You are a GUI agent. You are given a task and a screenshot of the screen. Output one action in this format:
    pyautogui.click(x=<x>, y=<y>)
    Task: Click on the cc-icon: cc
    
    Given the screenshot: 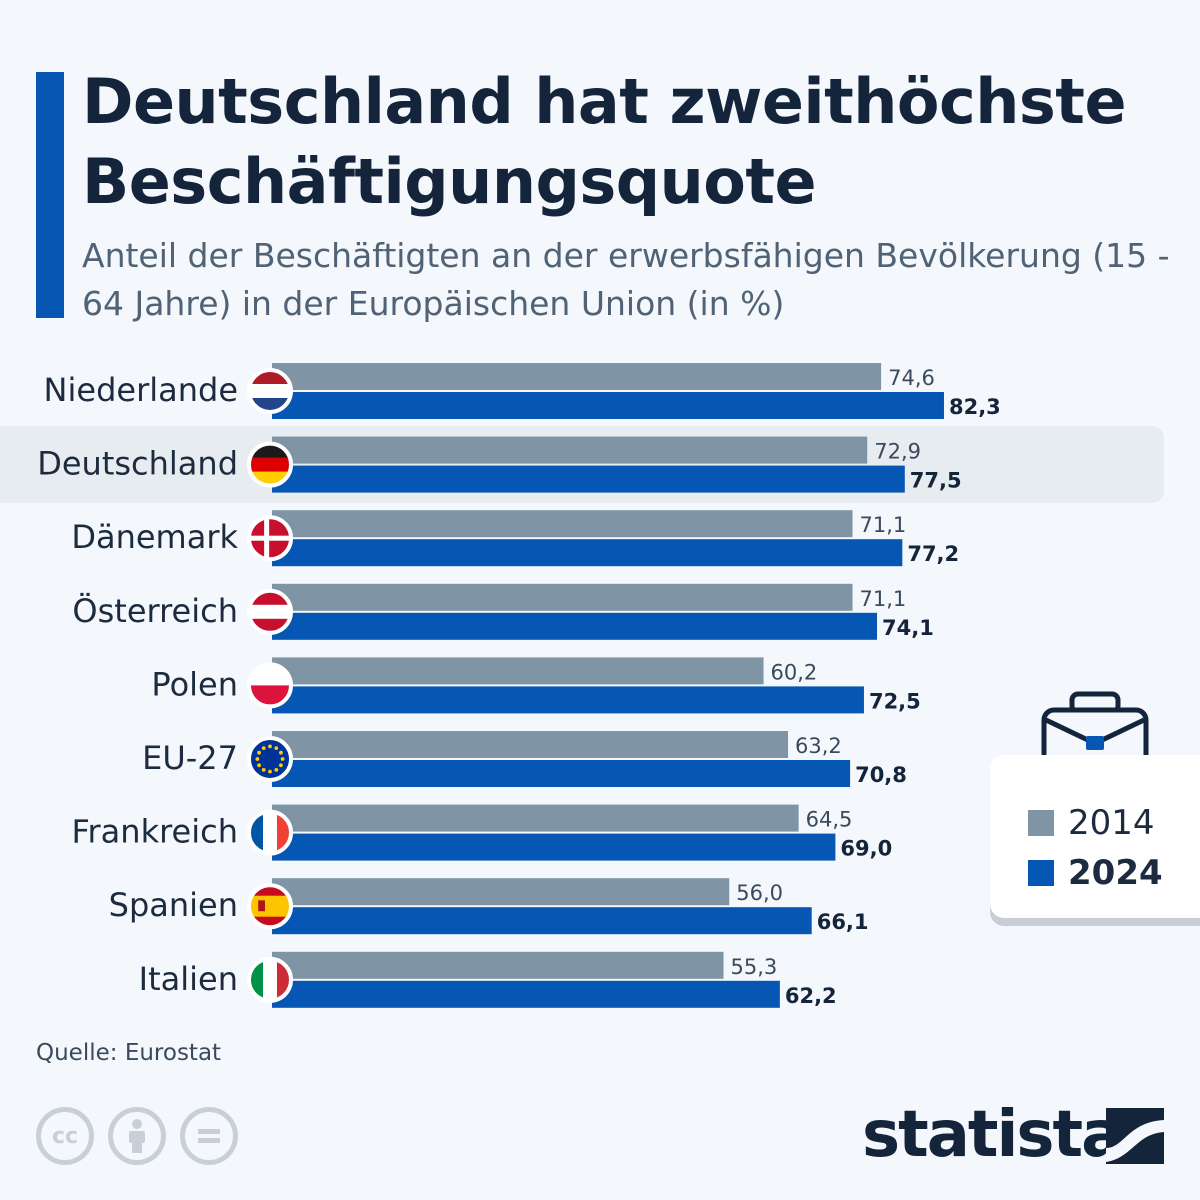 What is the action you would take?
    pyautogui.click(x=65, y=1136)
    